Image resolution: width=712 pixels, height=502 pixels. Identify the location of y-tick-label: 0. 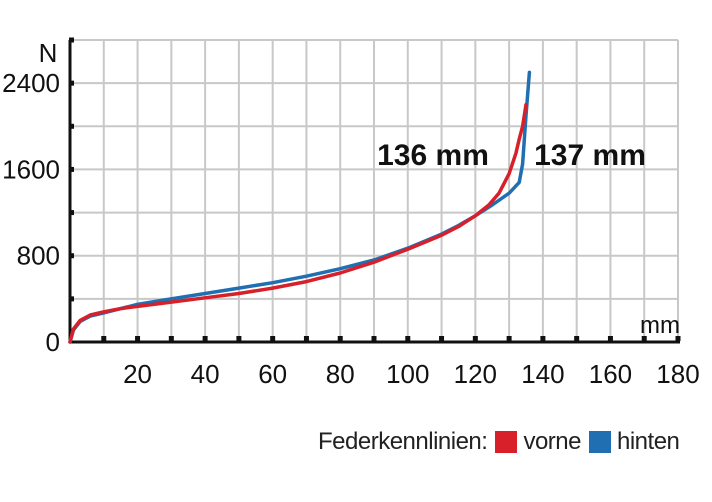
(53, 342).